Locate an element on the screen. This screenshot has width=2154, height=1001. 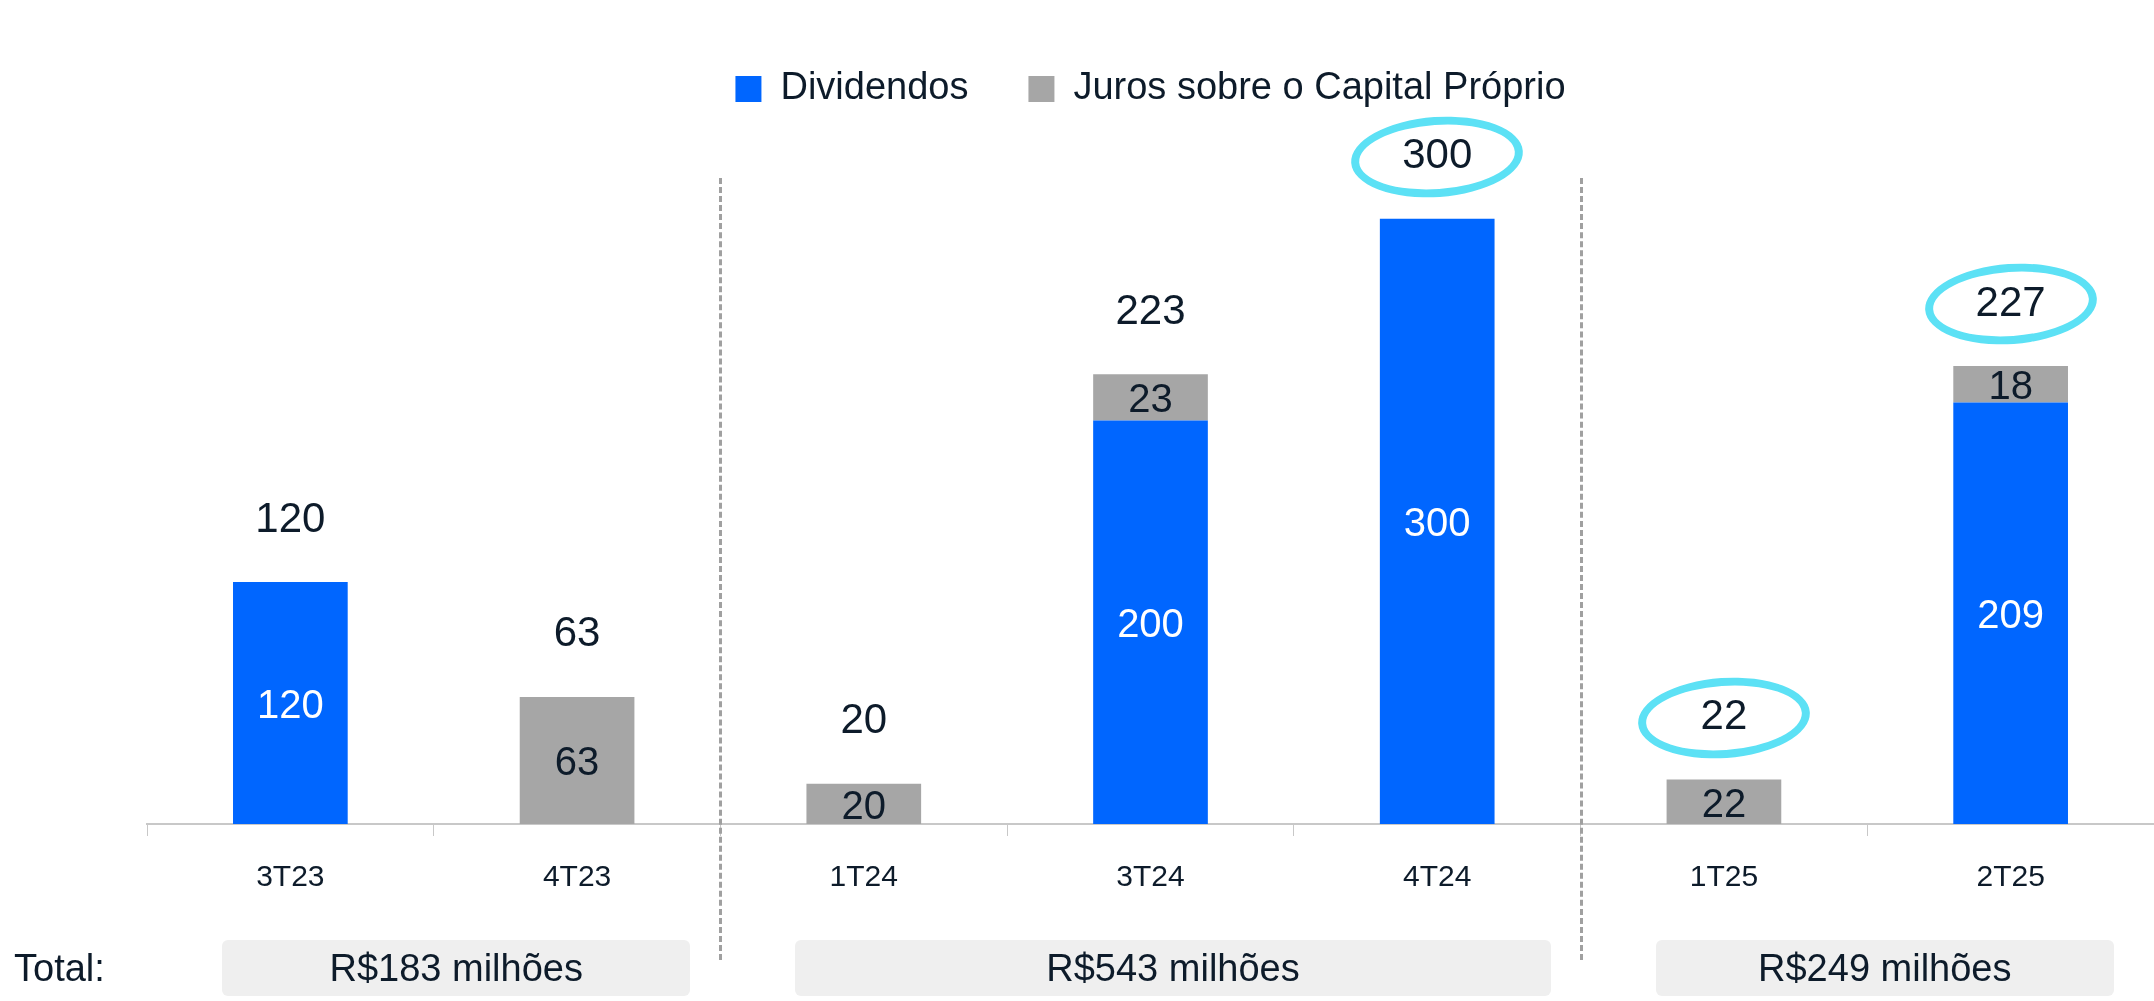
data-label: 23 is located at coordinates (1150, 398).